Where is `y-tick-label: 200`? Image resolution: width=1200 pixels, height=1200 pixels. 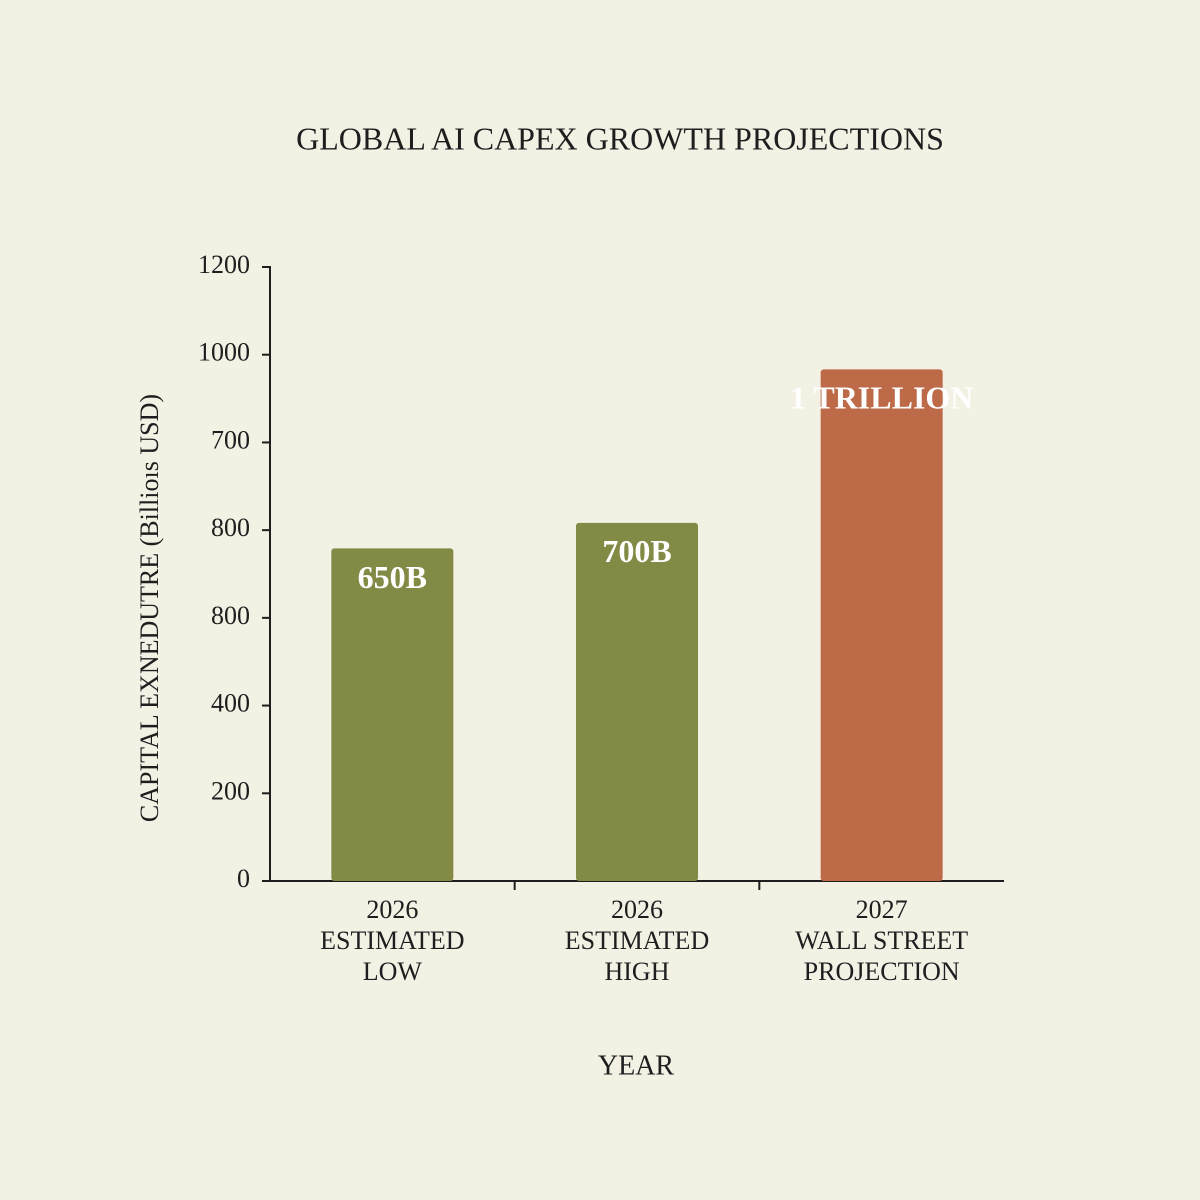
y-tick-label: 200 is located at coordinates (230, 790).